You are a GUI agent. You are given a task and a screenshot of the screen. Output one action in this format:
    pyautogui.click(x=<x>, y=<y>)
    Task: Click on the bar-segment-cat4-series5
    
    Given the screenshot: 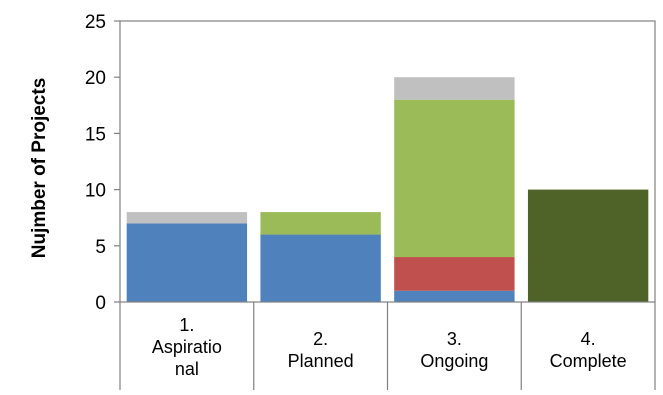 What is the action you would take?
    pyautogui.click(x=588, y=245)
    